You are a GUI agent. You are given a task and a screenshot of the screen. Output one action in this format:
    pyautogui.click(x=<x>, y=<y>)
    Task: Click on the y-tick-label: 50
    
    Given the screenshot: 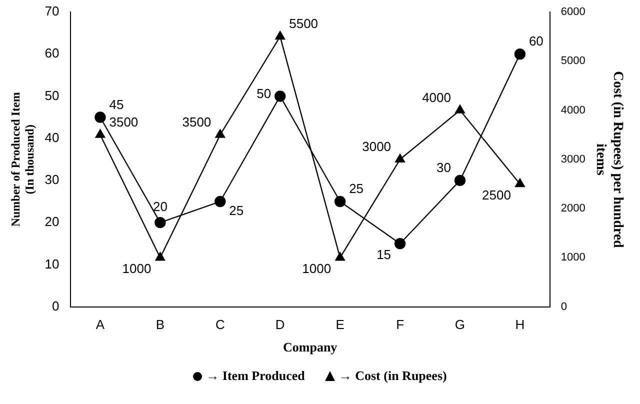 What is the action you would take?
    pyautogui.click(x=52, y=95)
    